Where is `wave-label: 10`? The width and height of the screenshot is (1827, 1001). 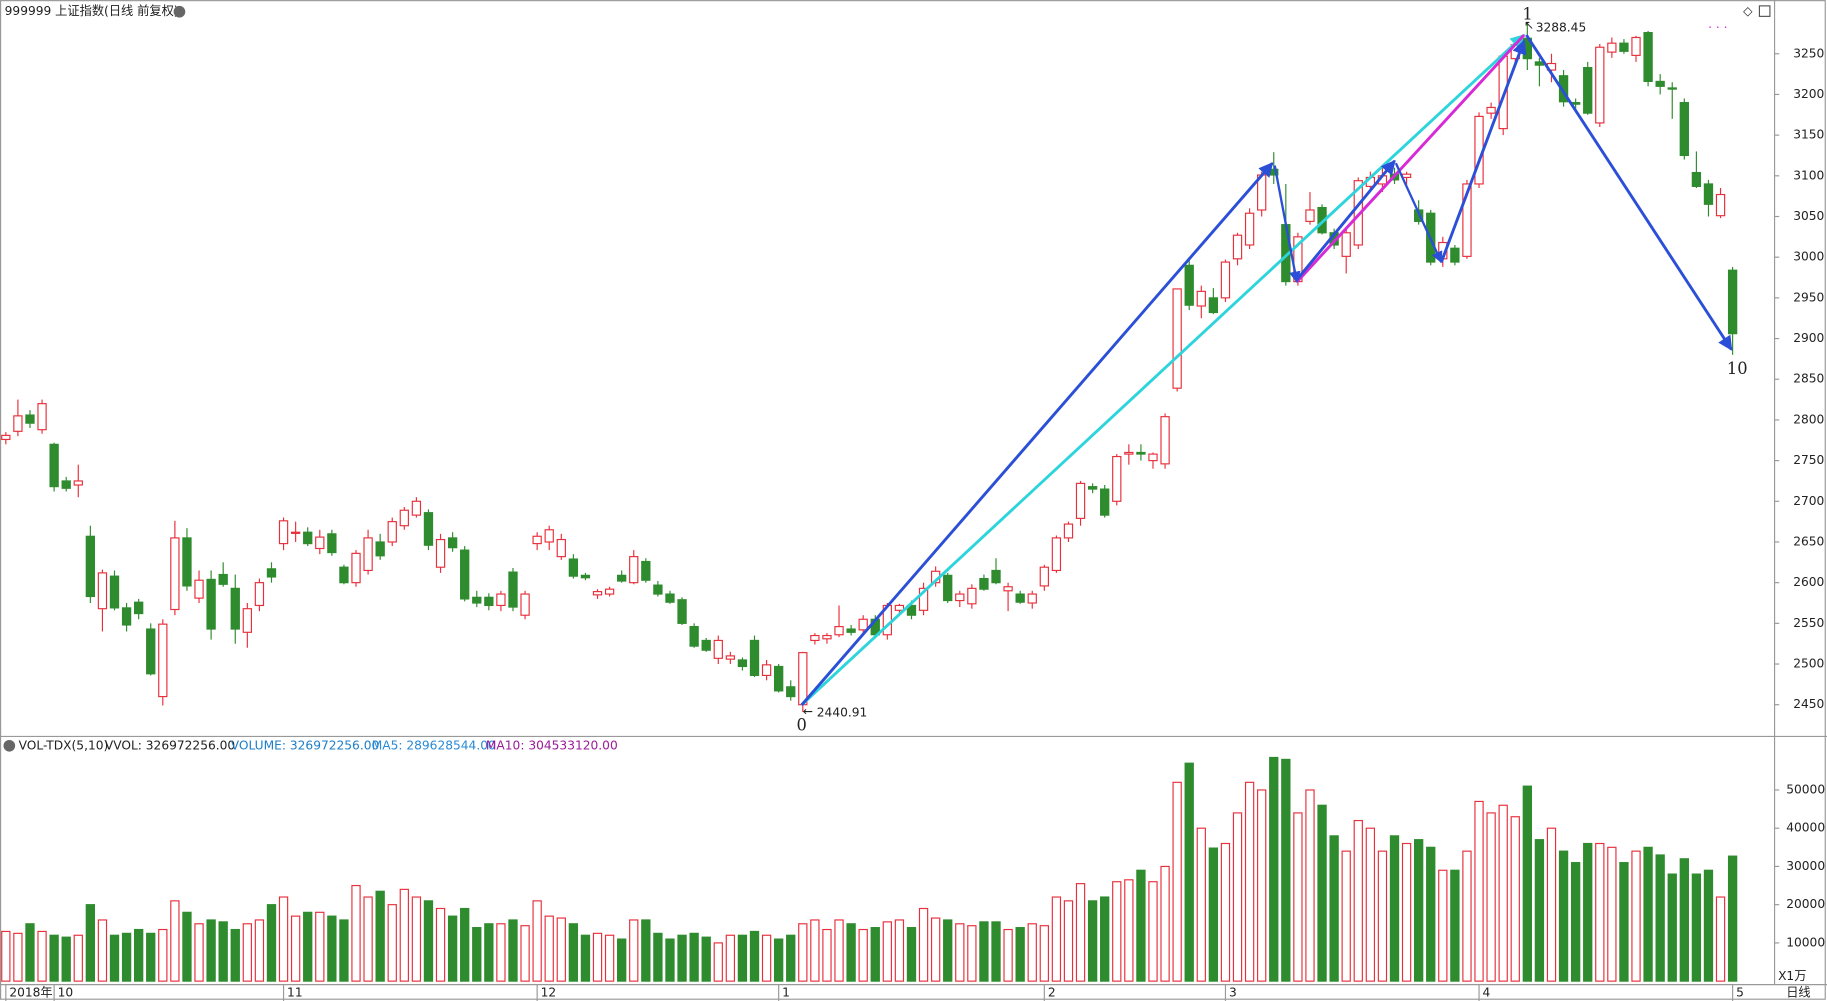
wave-label: 10 is located at coordinates (1737, 368).